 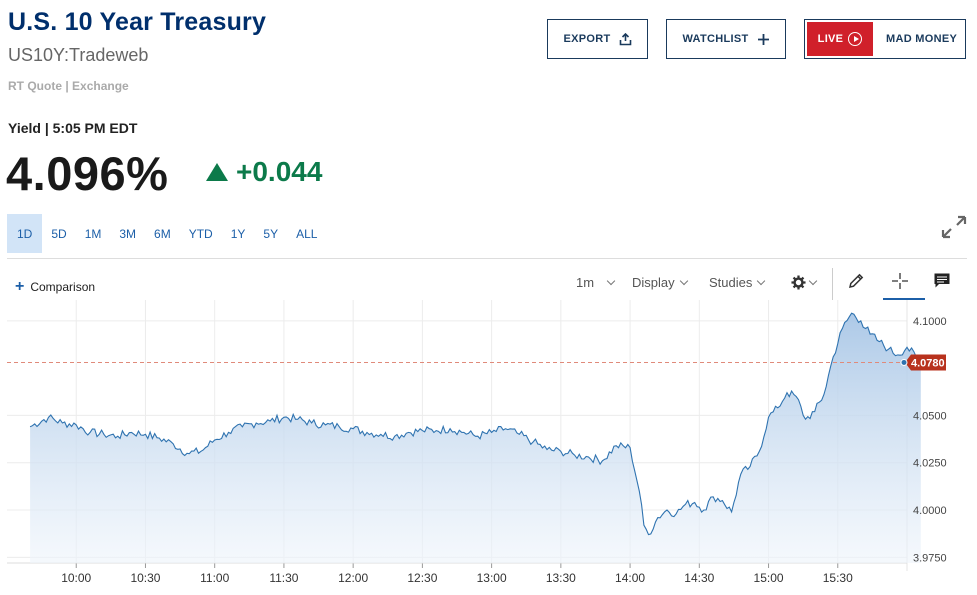 I want to click on export-label: EXPORT, so click(x=587, y=39).